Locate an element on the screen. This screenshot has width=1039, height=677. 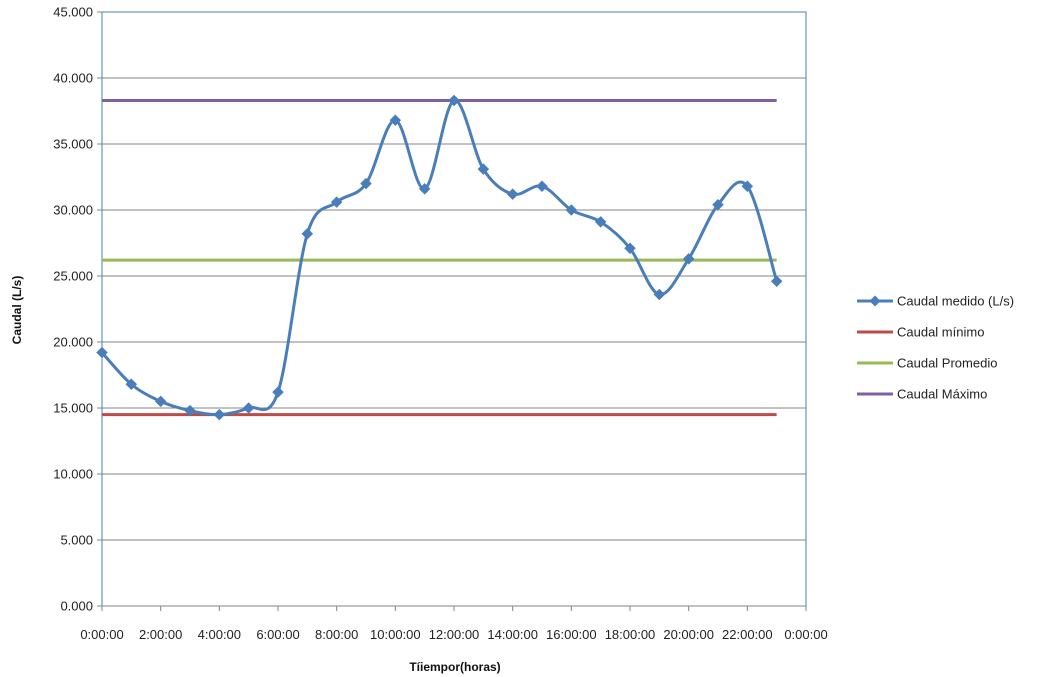
legend-label: Caudal Máximo is located at coordinates (942, 394).